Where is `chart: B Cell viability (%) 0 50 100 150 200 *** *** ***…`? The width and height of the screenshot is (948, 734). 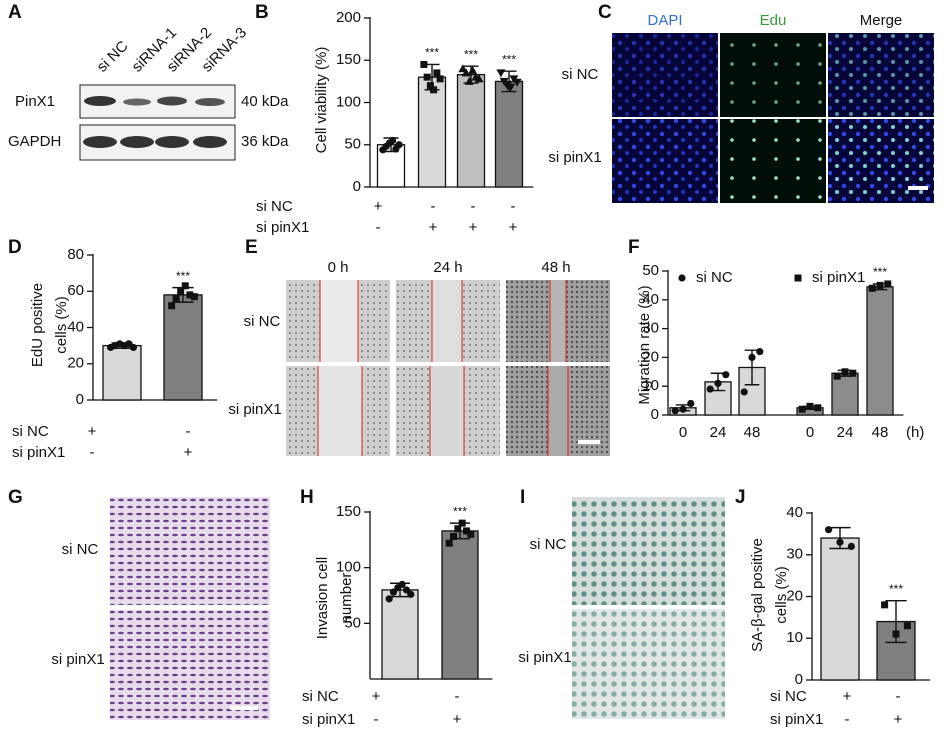
chart: B Cell viability (%) 0 50 100 150 200 *** *** ***… is located at coordinates (394, 119).